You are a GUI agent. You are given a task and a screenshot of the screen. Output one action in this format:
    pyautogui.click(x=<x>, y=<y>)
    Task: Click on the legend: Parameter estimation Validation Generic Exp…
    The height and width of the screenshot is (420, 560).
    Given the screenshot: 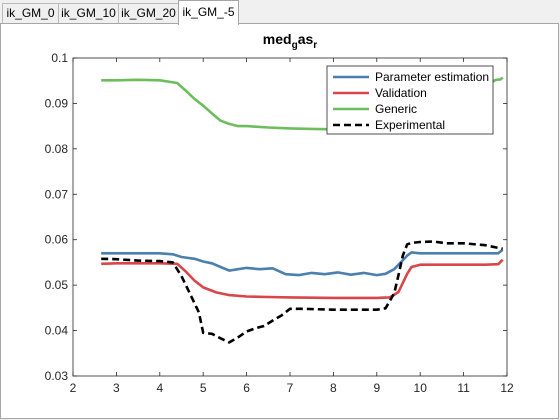 What is the action you would take?
    pyautogui.click(x=410, y=100)
    